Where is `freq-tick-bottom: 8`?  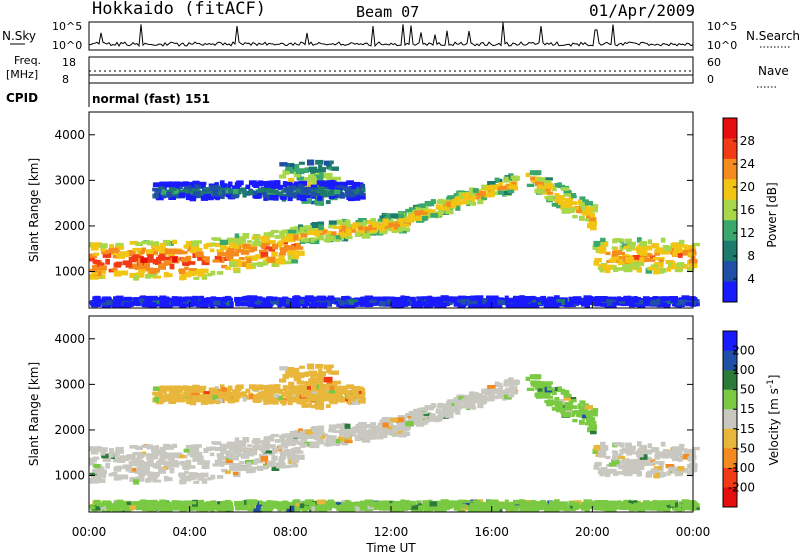 freq-tick-bottom: 8 is located at coordinates (65, 79).